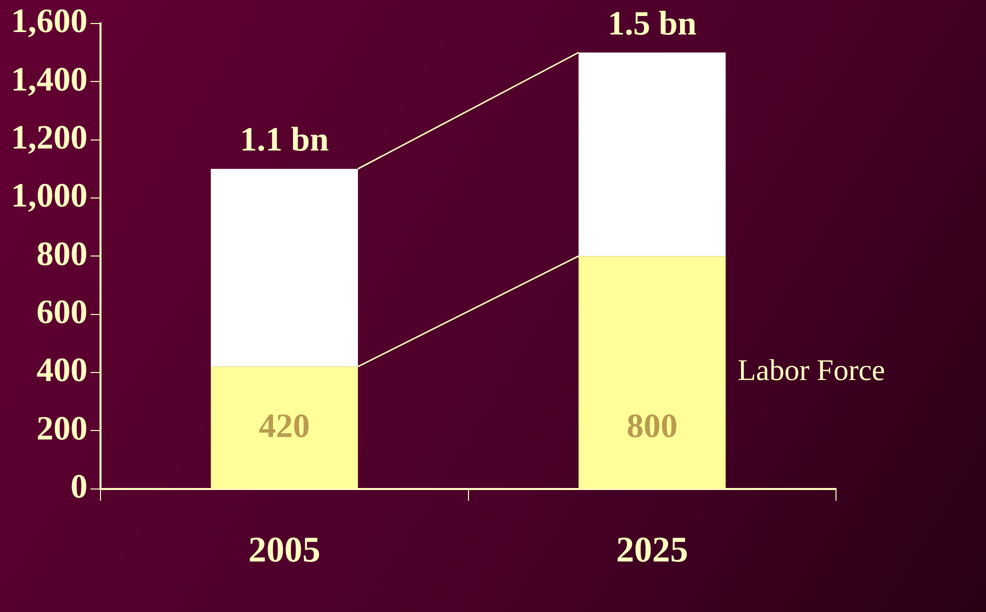  Describe the element at coordinates (49, 196) in the screenshot. I see `y-tick-label: 1,000` at that location.